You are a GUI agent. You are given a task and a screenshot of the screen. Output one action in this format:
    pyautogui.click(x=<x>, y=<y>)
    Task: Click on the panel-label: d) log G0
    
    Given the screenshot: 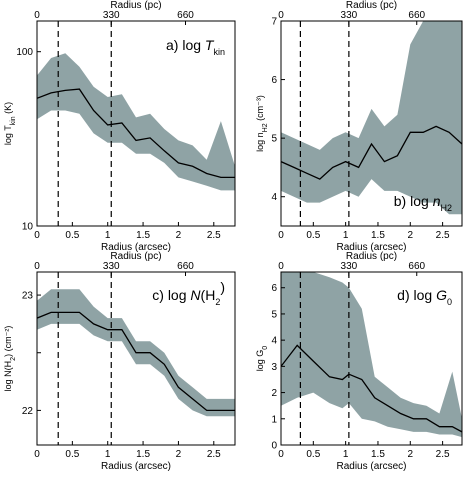 What is the action you would take?
    pyautogui.click(x=424, y=297)
    